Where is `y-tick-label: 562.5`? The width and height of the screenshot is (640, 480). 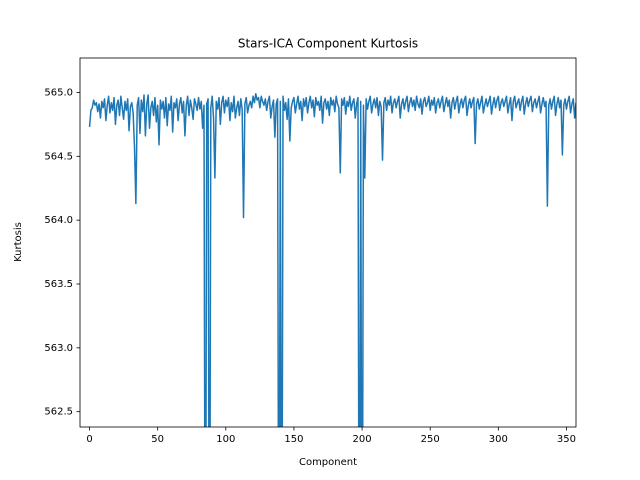
y-tick-label: 562.5 is located at coordinates (58, 412).